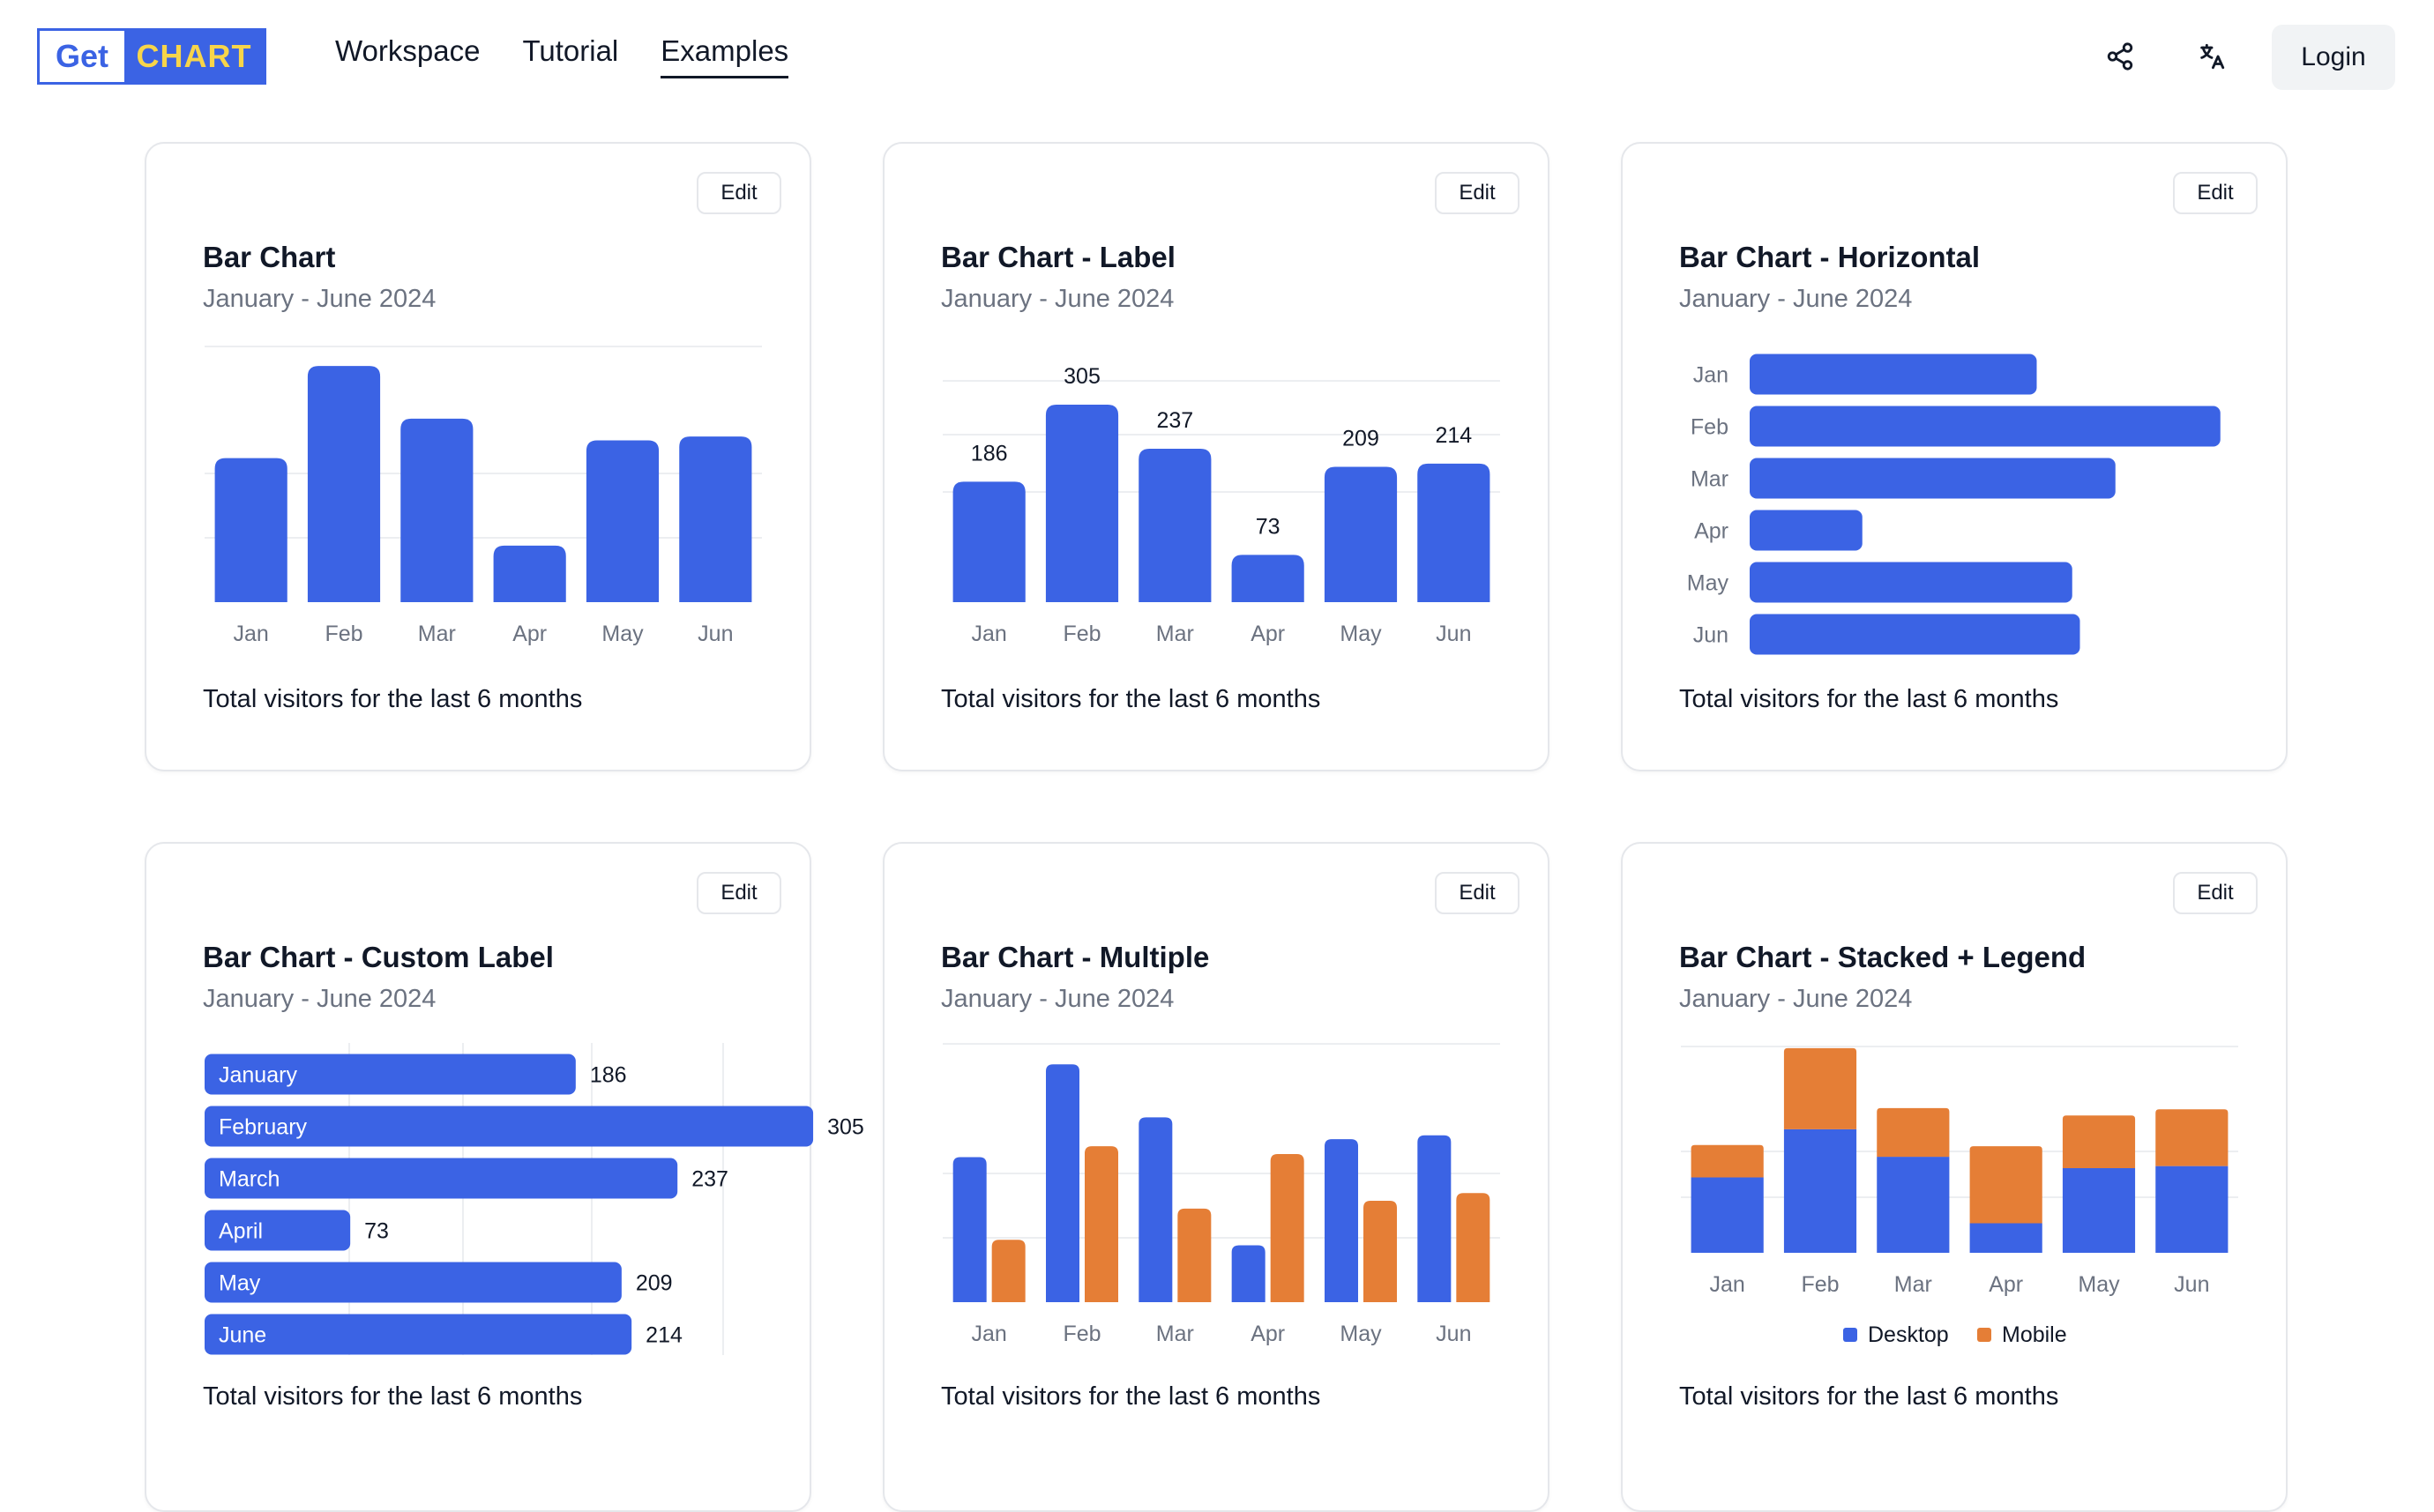  I want to click on bar-jun-mobile, so click(2192, 1137).